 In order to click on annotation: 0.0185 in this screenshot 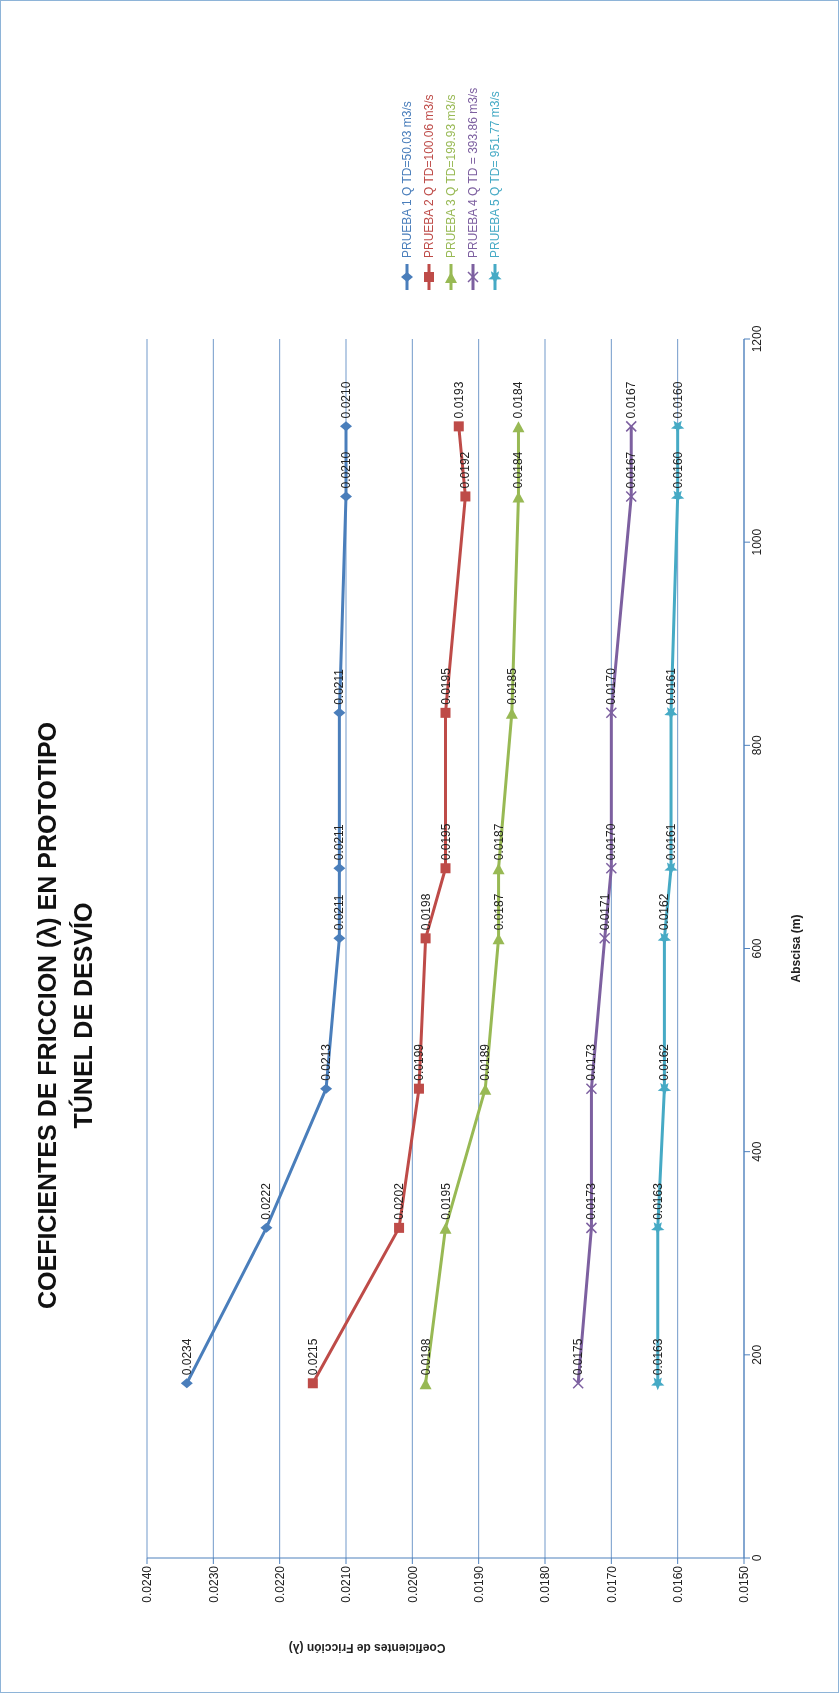, I will do `click(511, 686)`.